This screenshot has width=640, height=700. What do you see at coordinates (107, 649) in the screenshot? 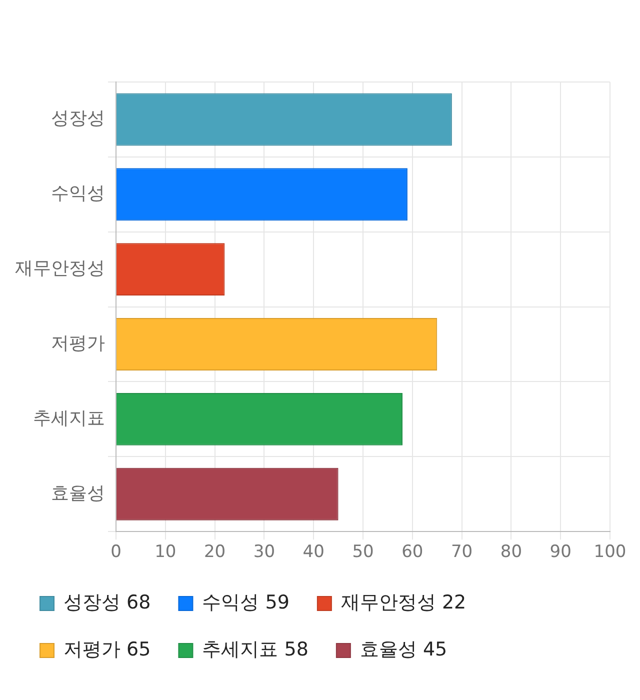
I see `legend-label: 저평가 65` at bounding box center [107, 649].